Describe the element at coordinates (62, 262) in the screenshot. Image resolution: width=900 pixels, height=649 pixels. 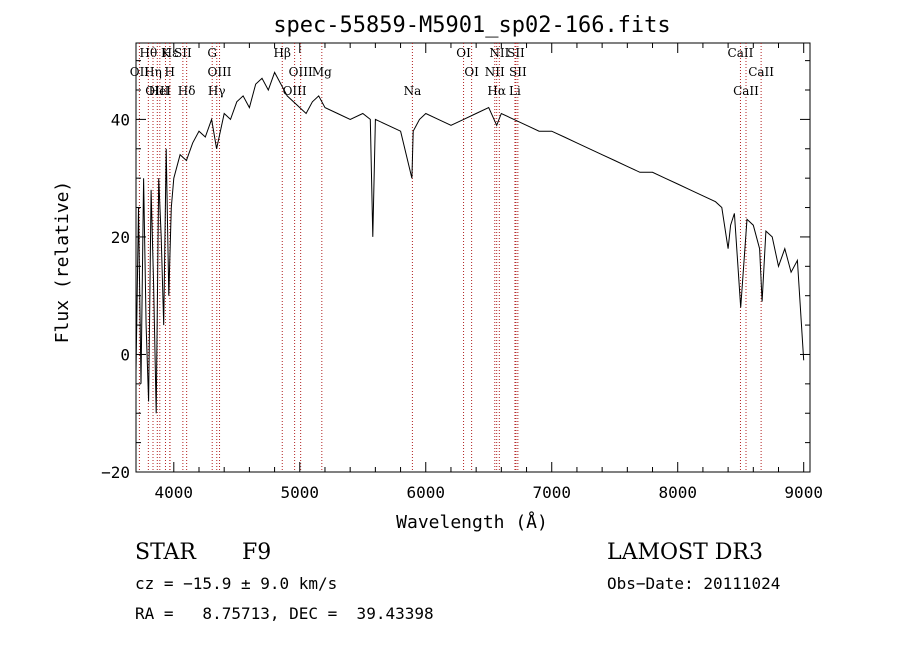
I see `y-axis-label: Flux (relative)` at that location.